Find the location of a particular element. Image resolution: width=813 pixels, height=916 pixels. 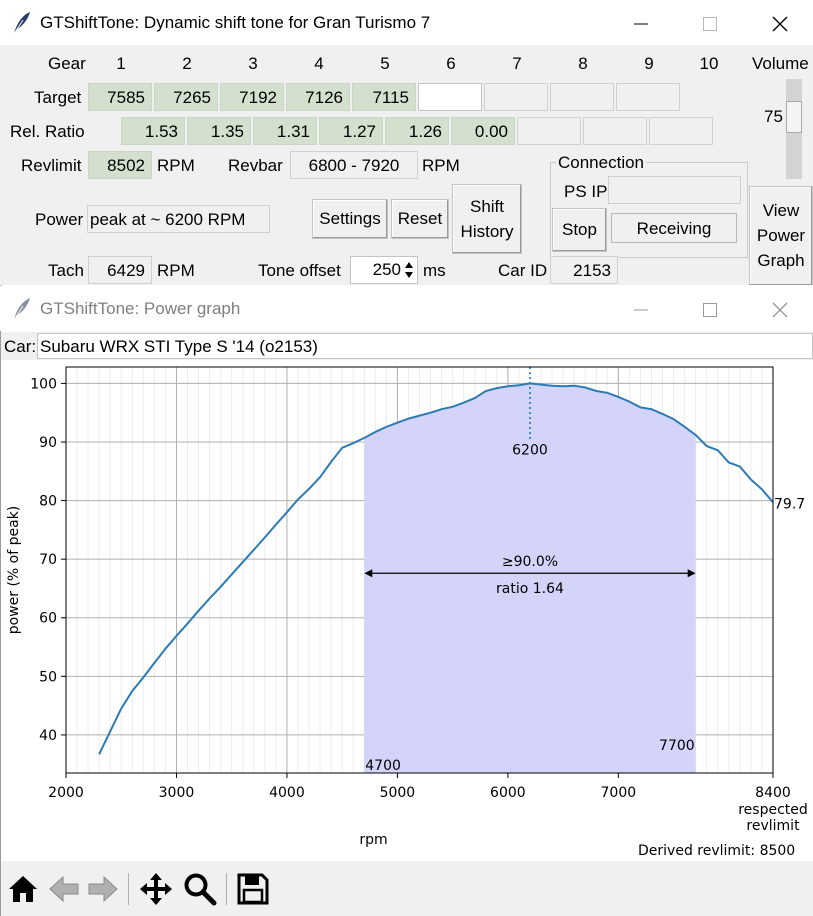

y-tick-label: 80 is located at coordinates (48, 502).